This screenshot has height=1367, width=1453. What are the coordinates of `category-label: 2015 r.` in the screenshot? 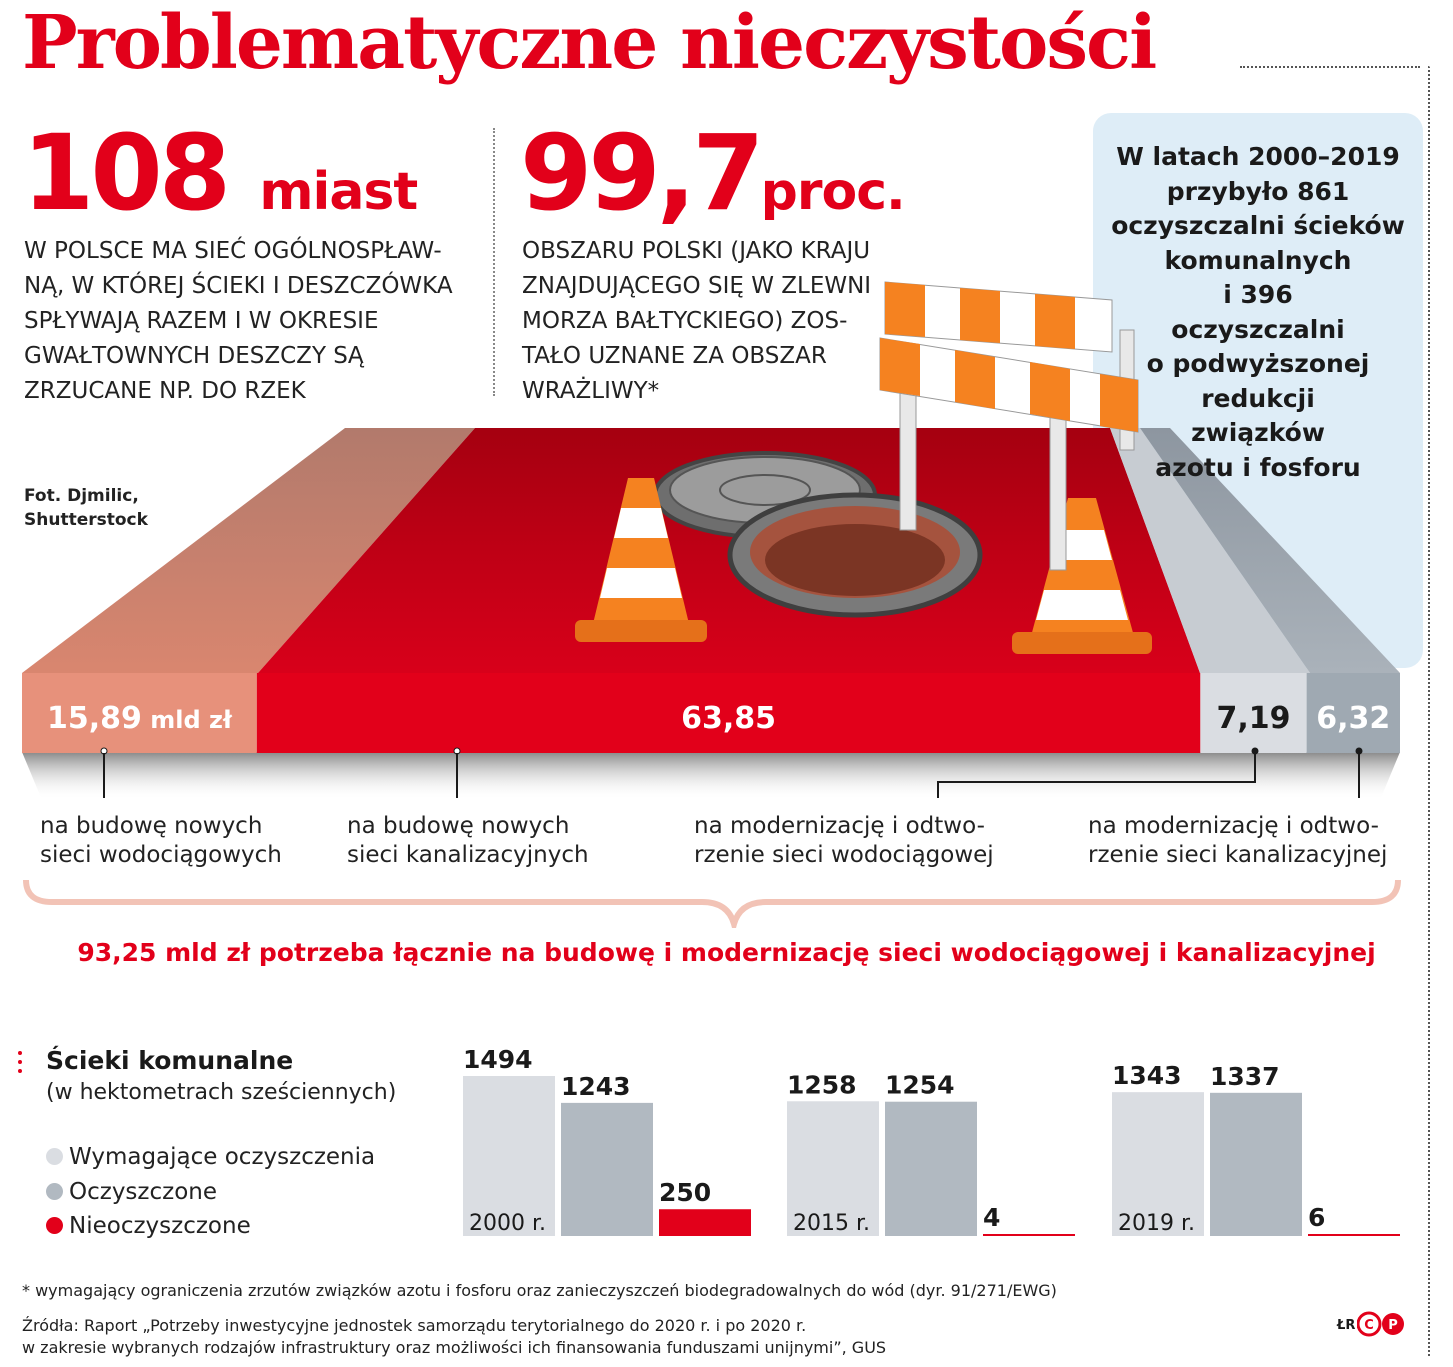 It's located at (831, 1223).